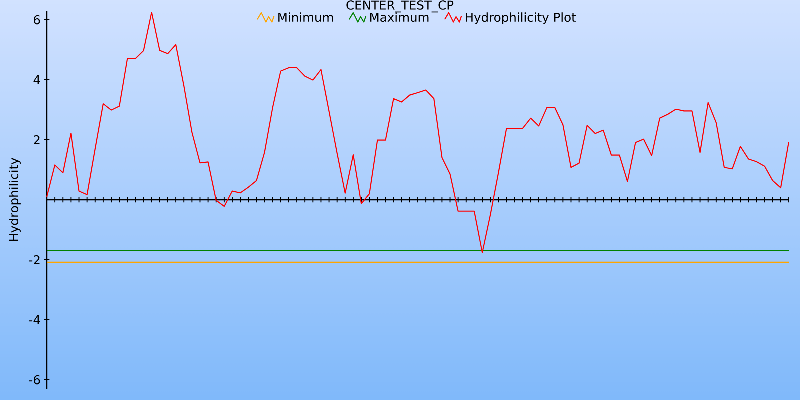 The width and height of the screenshot is (800, 400). What do you see at coordinates (37, 140) in the screenshot?
I see `y-tick-label: 2` at bounding box center [37, 140].